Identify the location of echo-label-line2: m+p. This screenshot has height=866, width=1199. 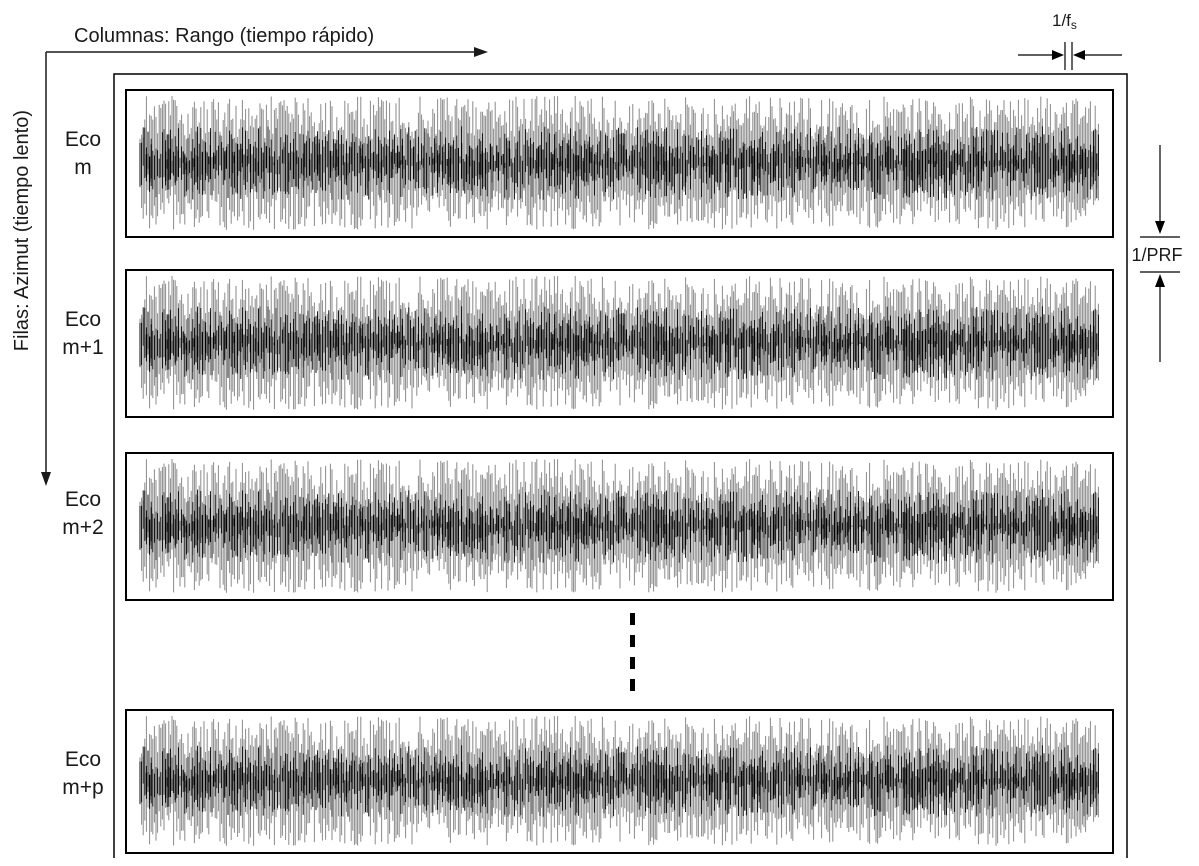
(82, 787).